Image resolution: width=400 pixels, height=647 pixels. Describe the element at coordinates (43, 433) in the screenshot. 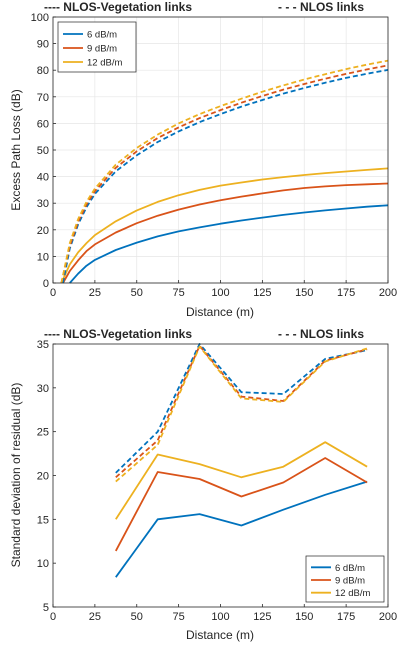

I see `y-tick-label: 25` at that location.